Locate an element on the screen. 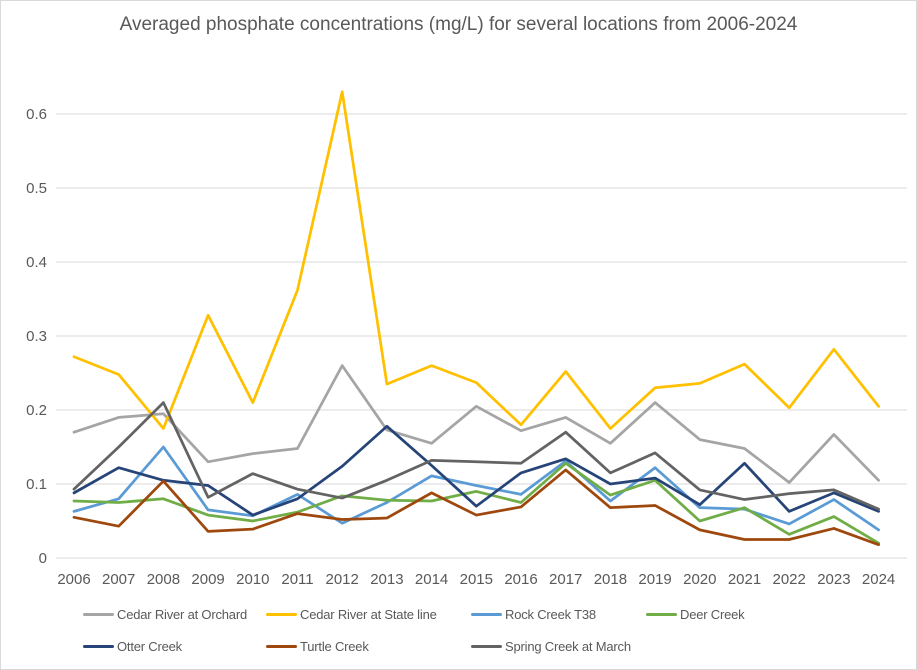  legend-item-spring-creek-at-march: Spring Creek at March is located at coordinates (551, 646).